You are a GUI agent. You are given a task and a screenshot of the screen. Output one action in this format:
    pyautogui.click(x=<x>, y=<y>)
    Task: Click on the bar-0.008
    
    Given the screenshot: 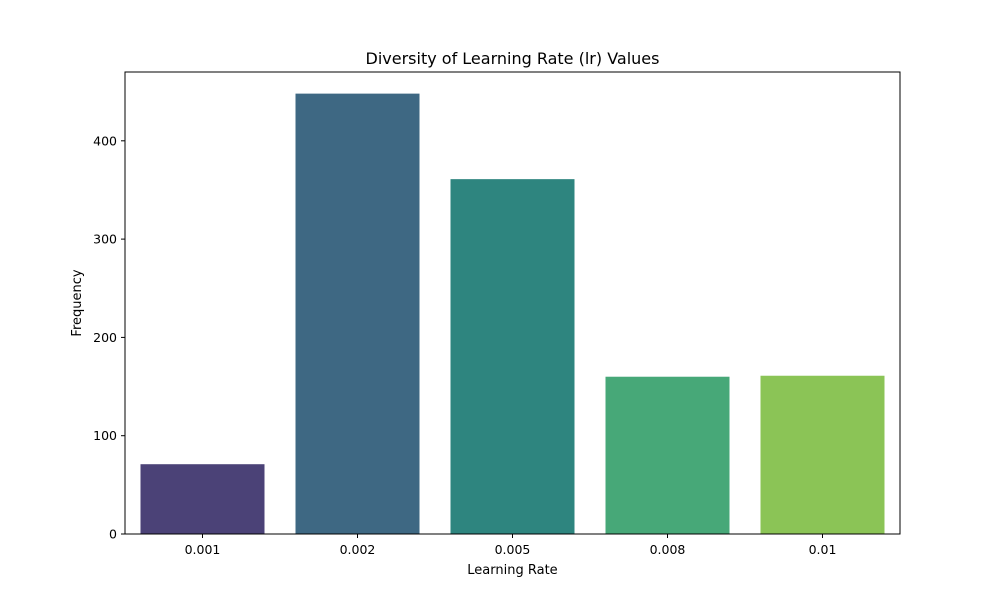 What is the action you would take?
    pyautogui.click(x=667, y=455)
    